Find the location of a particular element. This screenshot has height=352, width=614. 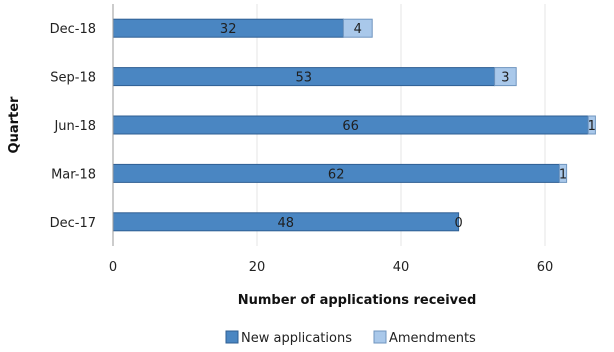

data-label-new-applications-dec-18: 32 is located at coordinates (228, 29).